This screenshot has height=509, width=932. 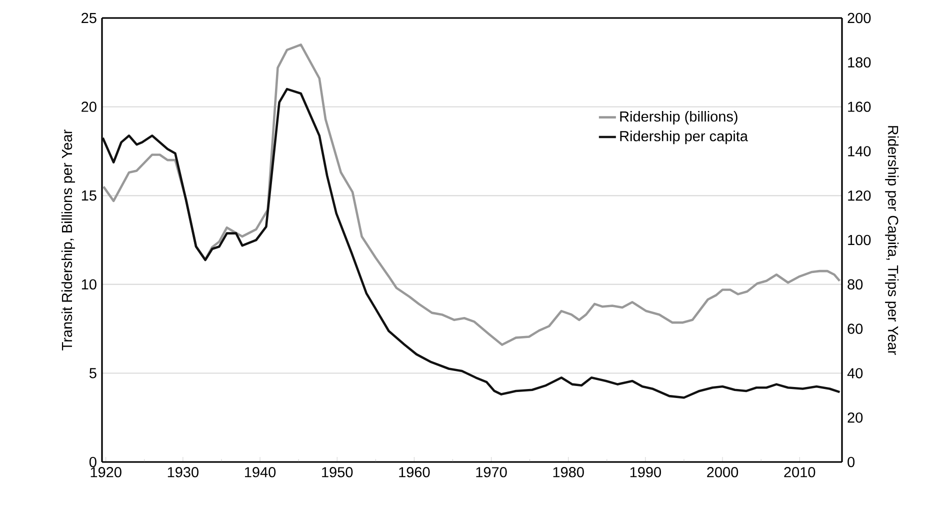 I want to click on legend-label: Ridership per capita, so click(x=684, y=137).